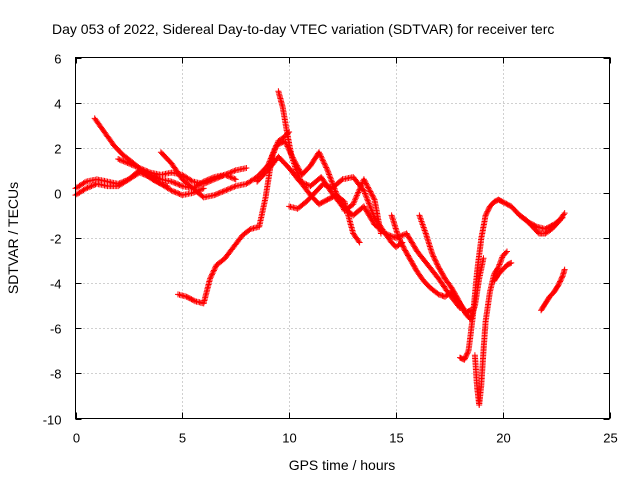 This screenshot has width=640, height=480. I want to click on y-tick-label: 6, so click(57, 59).